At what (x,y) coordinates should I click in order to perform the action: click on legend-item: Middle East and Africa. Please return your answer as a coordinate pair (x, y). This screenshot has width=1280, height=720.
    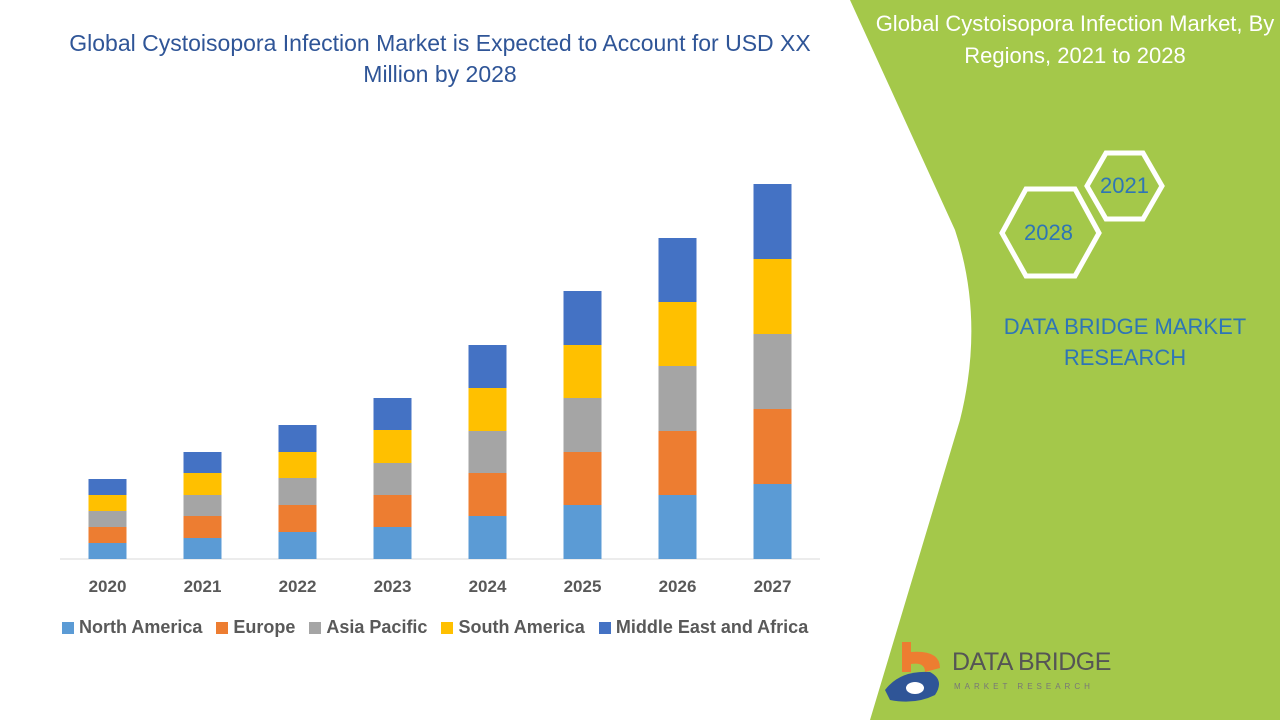
    Looking at the image, I should click on (703, 627).